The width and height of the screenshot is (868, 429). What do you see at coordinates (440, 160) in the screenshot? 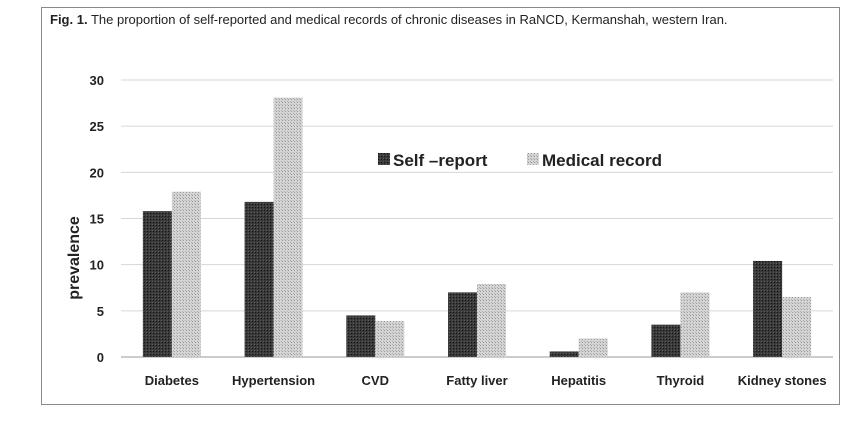
I see `legend-label-self-report: Self –report` at bounding box center [440, 160].